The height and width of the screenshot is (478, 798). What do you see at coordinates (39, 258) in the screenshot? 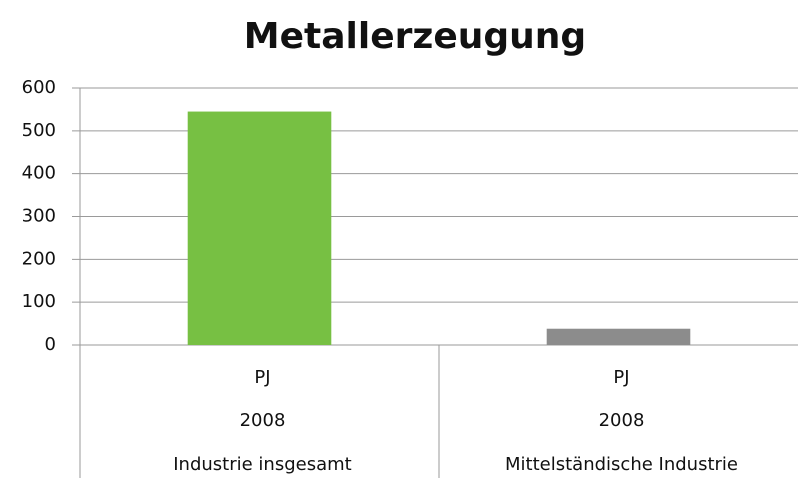
I see `y-tick-label: 200` at bounding box center [39, 258].